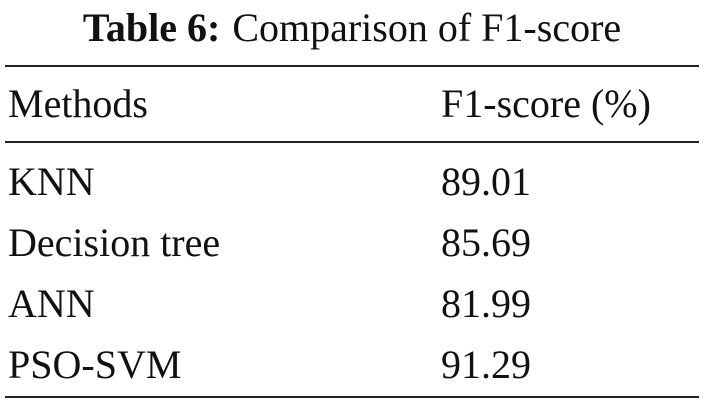 The height and width of the screenshot is (404, 704). Describe the element at coordinates (151, 27) in the screenshot. I see `caption-label: Table 6:` at that location.